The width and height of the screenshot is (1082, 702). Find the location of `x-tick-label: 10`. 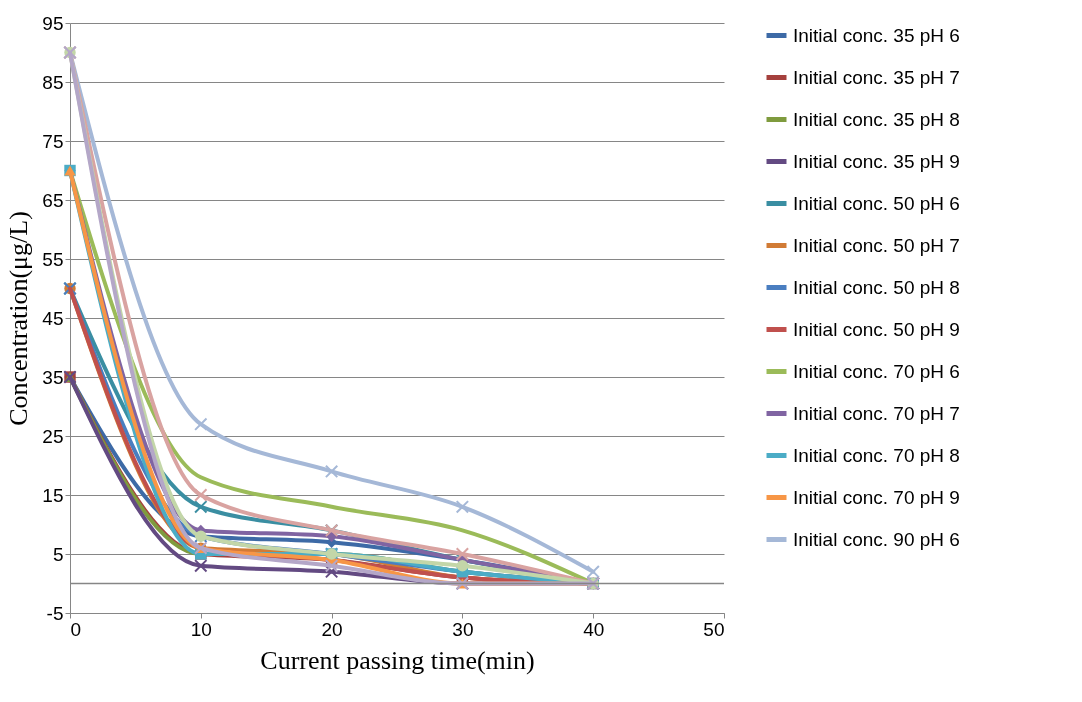

x-tick-label: 10 is located at coordinates (201, 629).